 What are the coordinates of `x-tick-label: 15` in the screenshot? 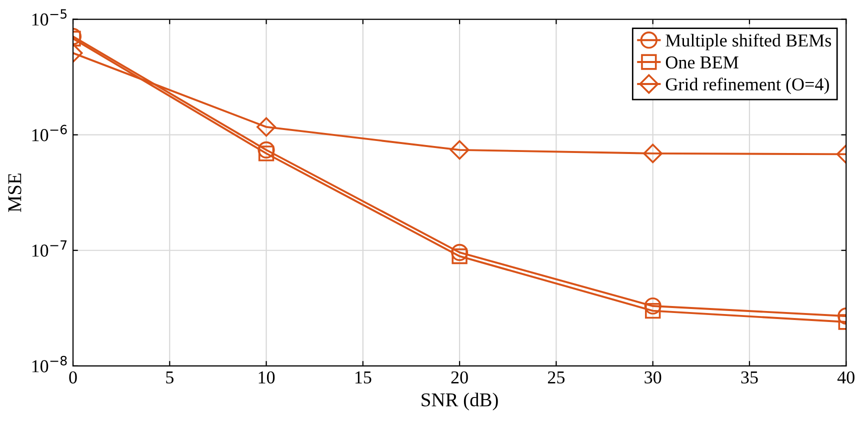 It's located at (363, 377).